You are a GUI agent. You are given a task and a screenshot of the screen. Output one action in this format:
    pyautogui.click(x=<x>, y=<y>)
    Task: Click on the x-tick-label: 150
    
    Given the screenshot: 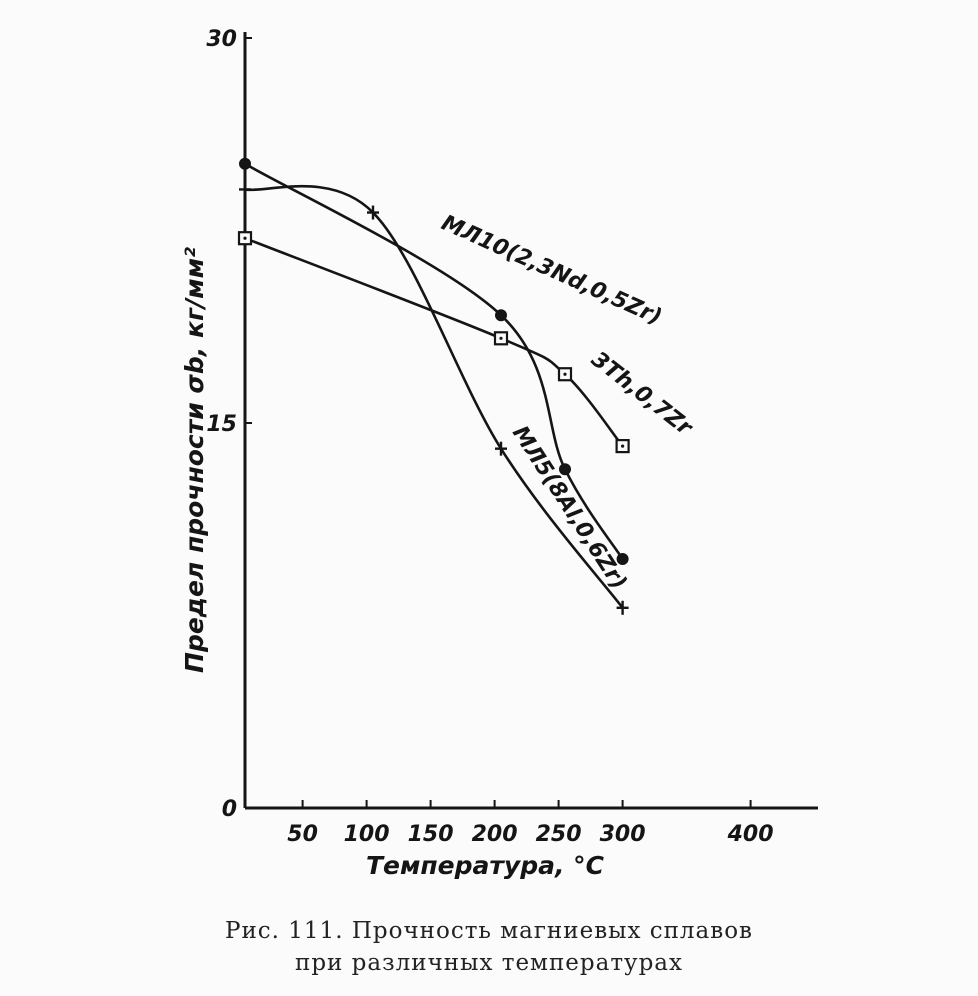 What is the action you would take?
    pyautogui.click(x=431, y=834)
    